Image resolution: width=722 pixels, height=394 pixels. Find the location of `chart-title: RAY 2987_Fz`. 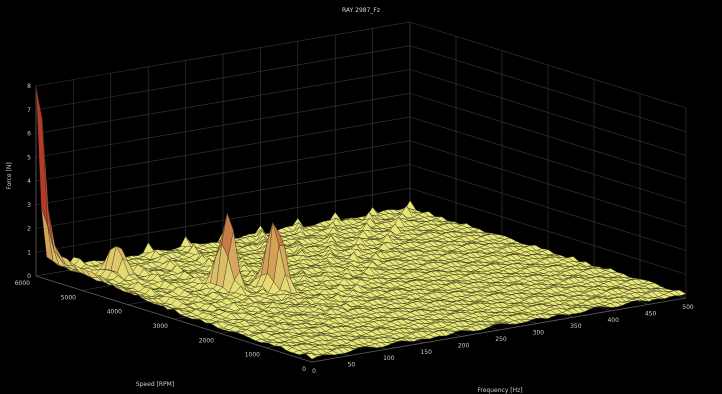

chart-title: RAY 2987_Fz is located at coordinates (361, 10).